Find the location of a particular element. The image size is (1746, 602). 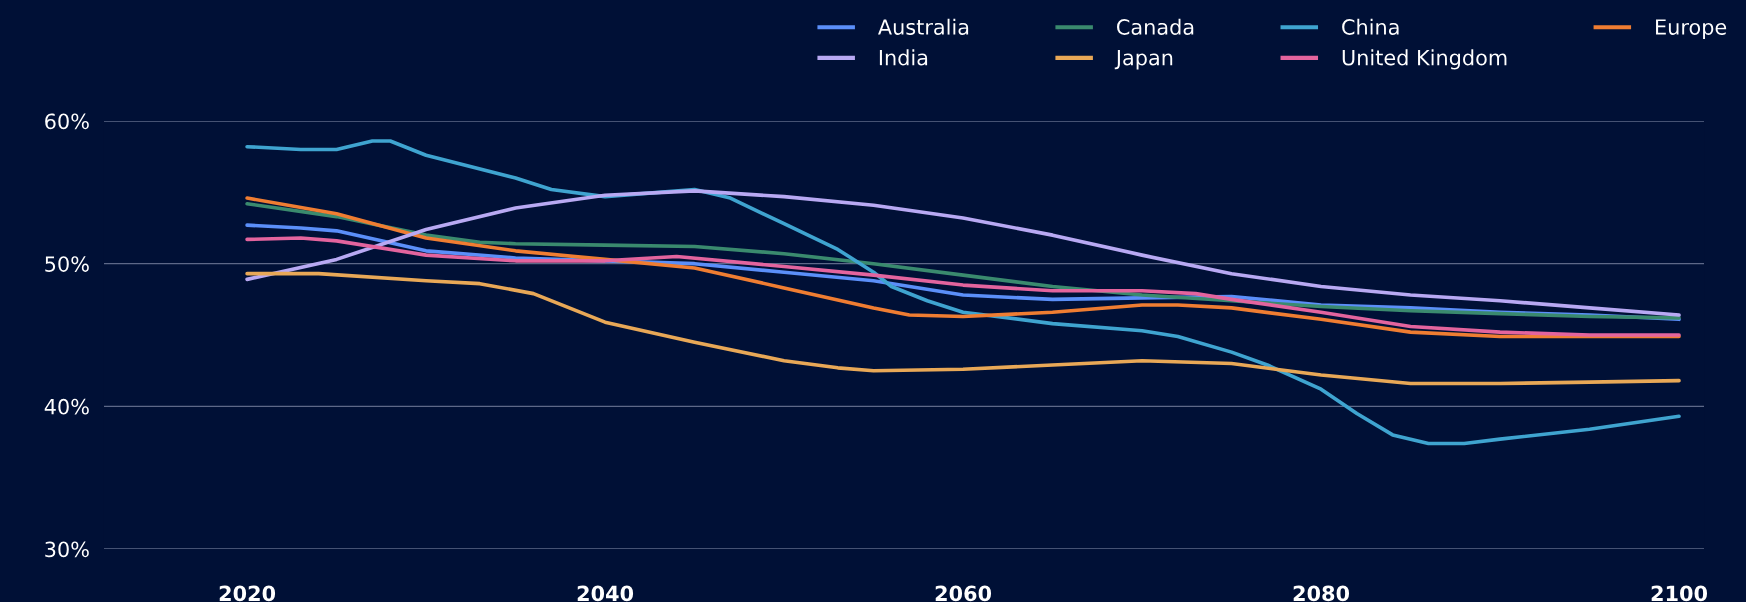

y-tick-label: 50% is located at coordinates (67, 264).